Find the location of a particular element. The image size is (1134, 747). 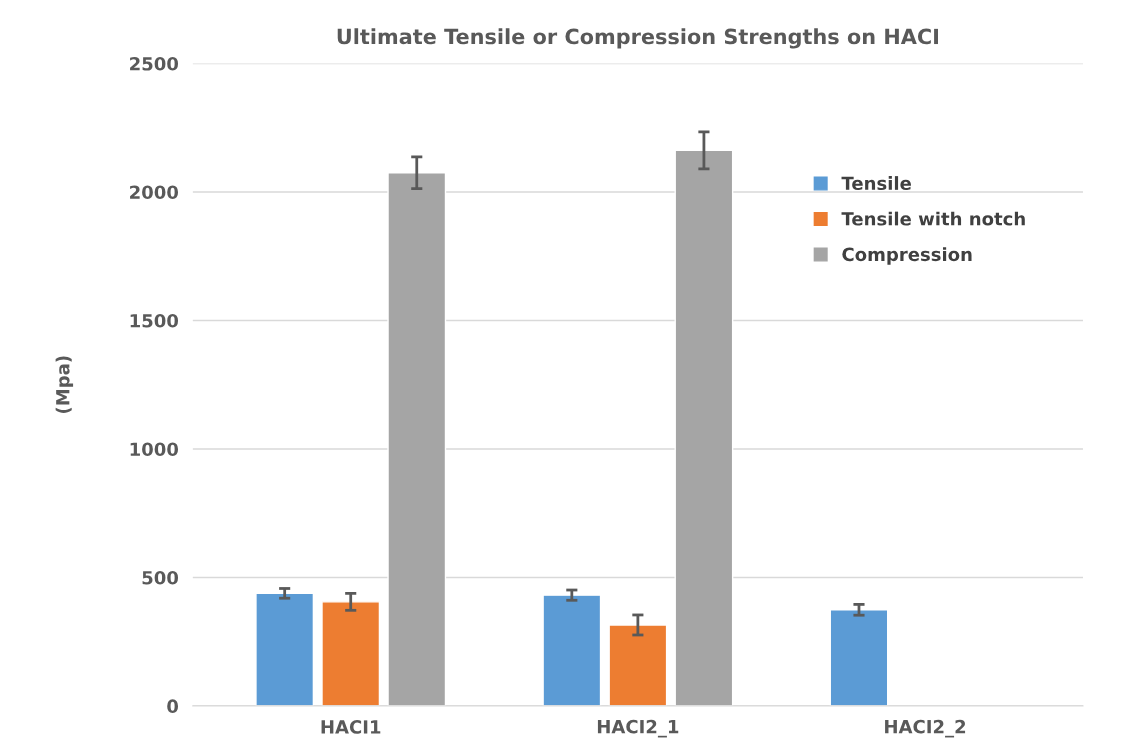

x-tick-label: HACI2_2 is located at coordinates (925, 728).